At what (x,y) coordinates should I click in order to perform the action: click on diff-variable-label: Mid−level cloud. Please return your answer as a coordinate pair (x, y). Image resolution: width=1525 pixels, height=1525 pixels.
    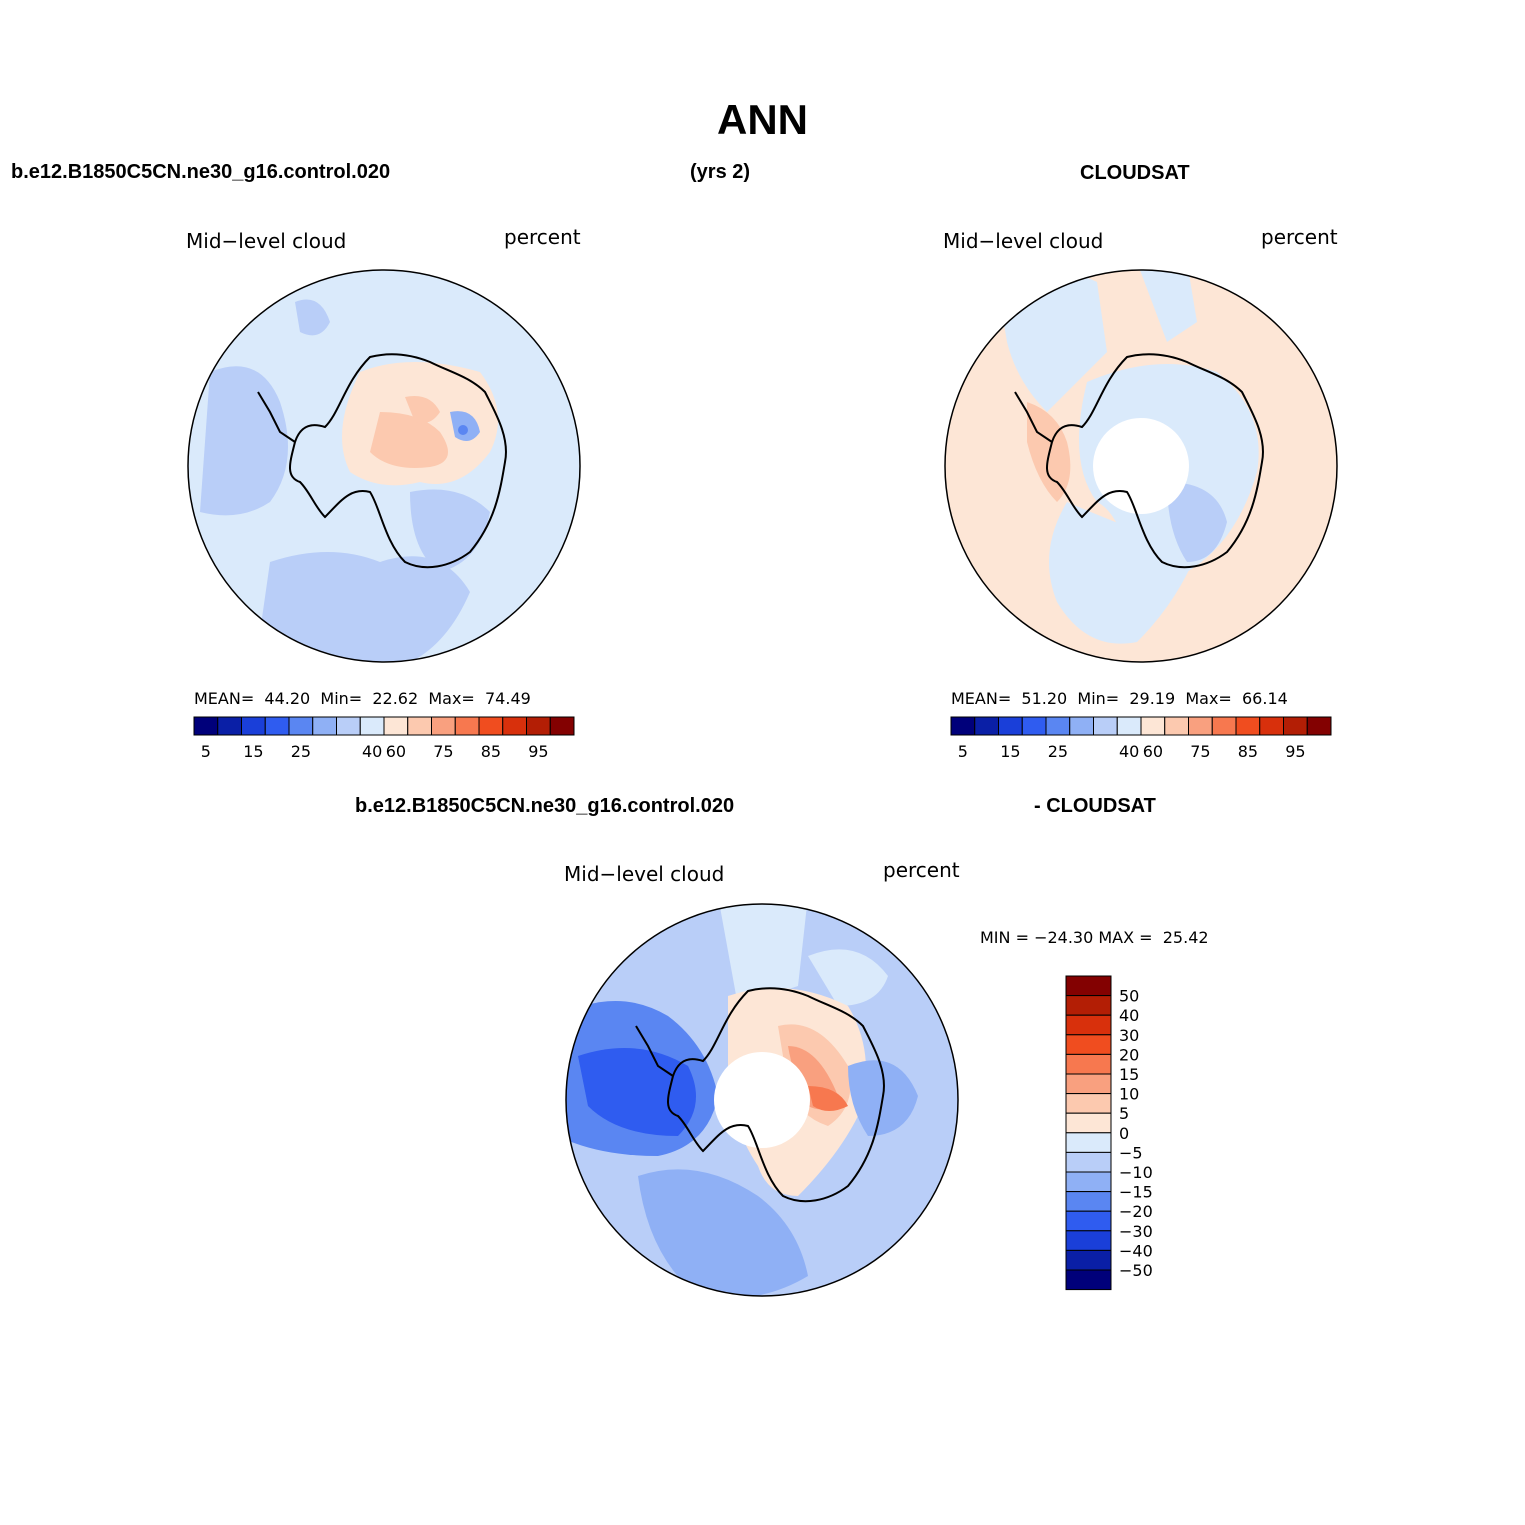
    Looking at the image, I should click on (644, 874).